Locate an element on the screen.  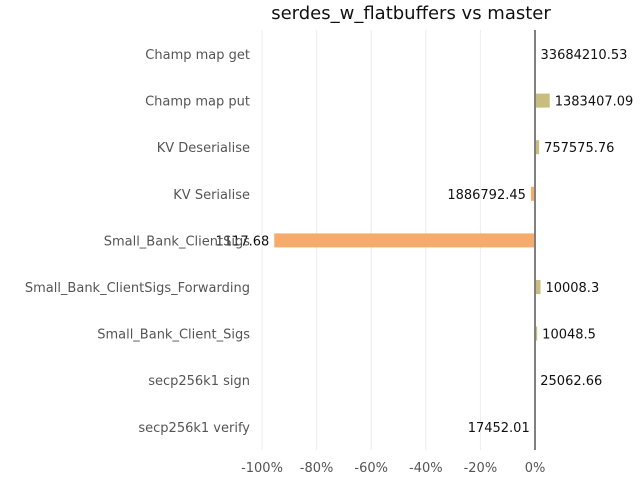
category-label: Small_Bank_Client_Sigs is located at coordinates (173, 335).